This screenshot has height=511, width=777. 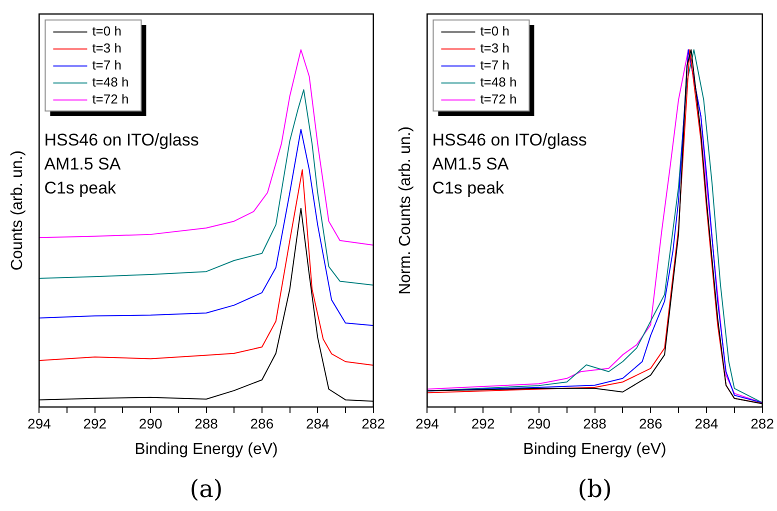 I want to click on text: (a), so click(x=206, y=489).